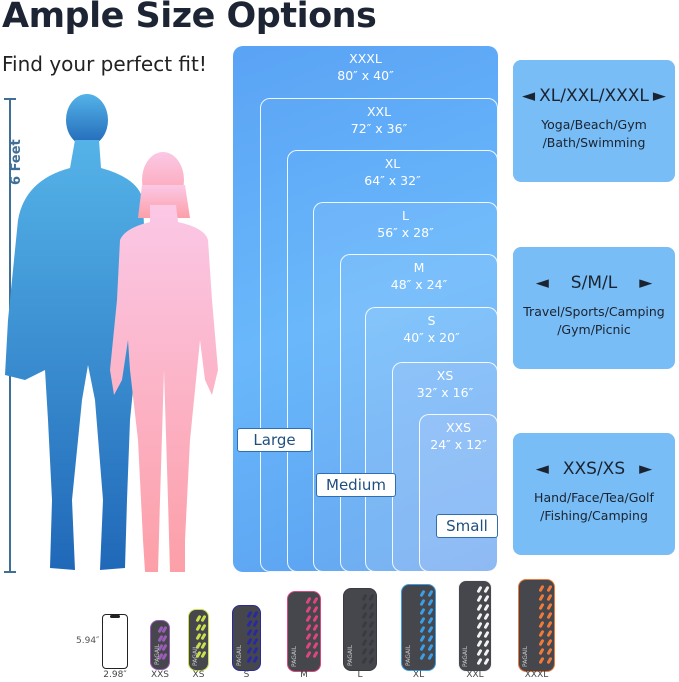 The width and height of the screenshot is (679, 682). I want to click on towel-size-label: XXXL, so click(536, 675).